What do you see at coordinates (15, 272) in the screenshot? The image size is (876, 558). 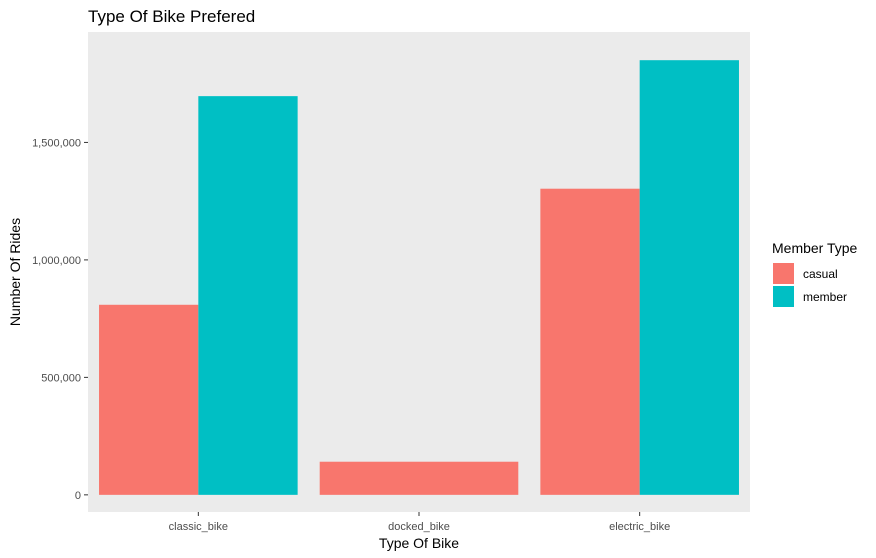 I see `y-axis-title: Number Of Rides` at bounding box center [15, 272].